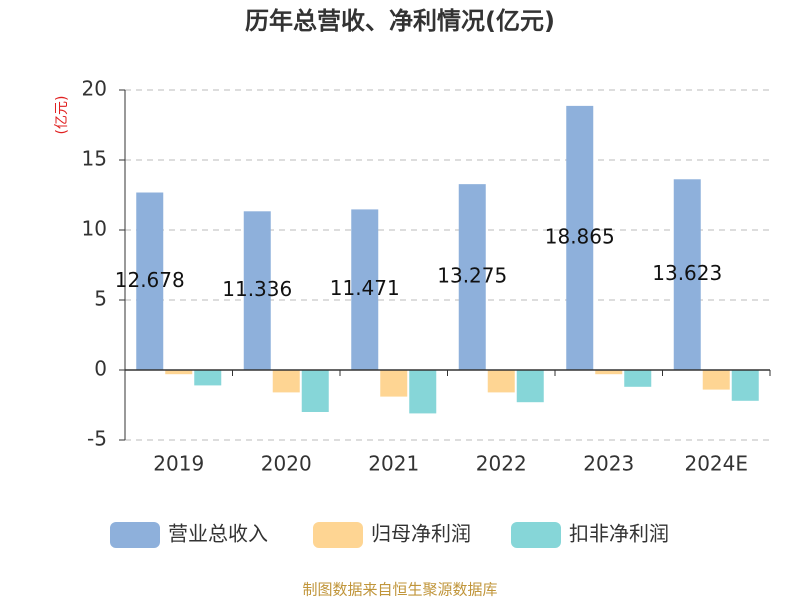  Describe the element at coordinates (100, 299) in the screenshot. I see `y-tick-label: 5` at that location.